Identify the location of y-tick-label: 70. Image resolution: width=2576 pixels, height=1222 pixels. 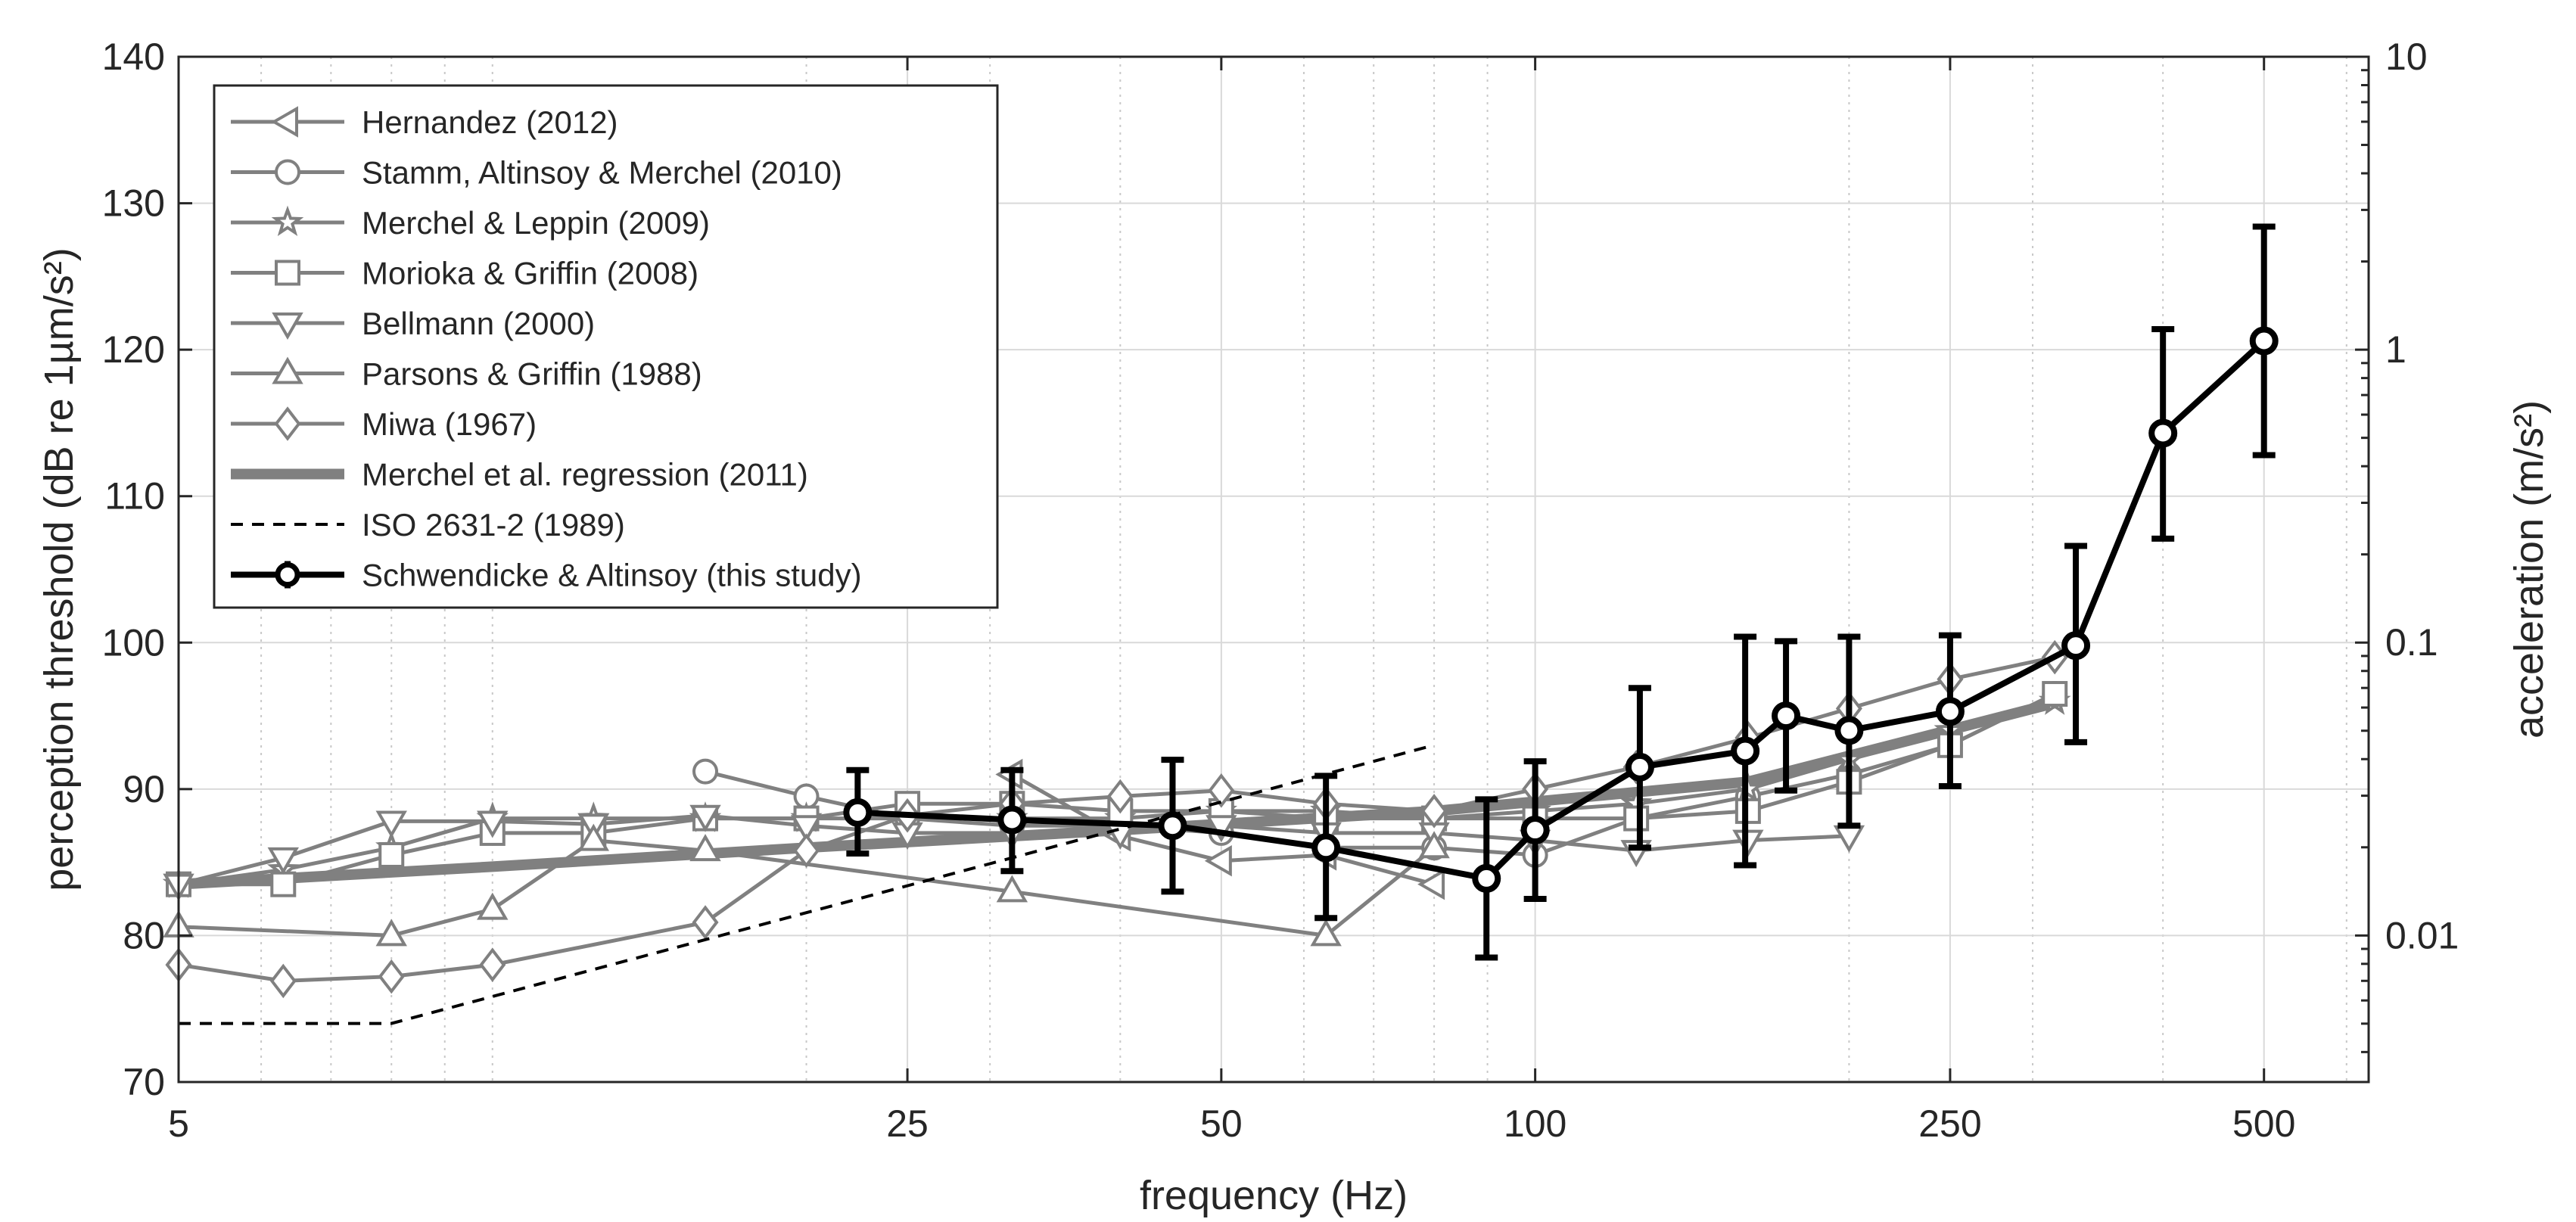
(144, 1082).